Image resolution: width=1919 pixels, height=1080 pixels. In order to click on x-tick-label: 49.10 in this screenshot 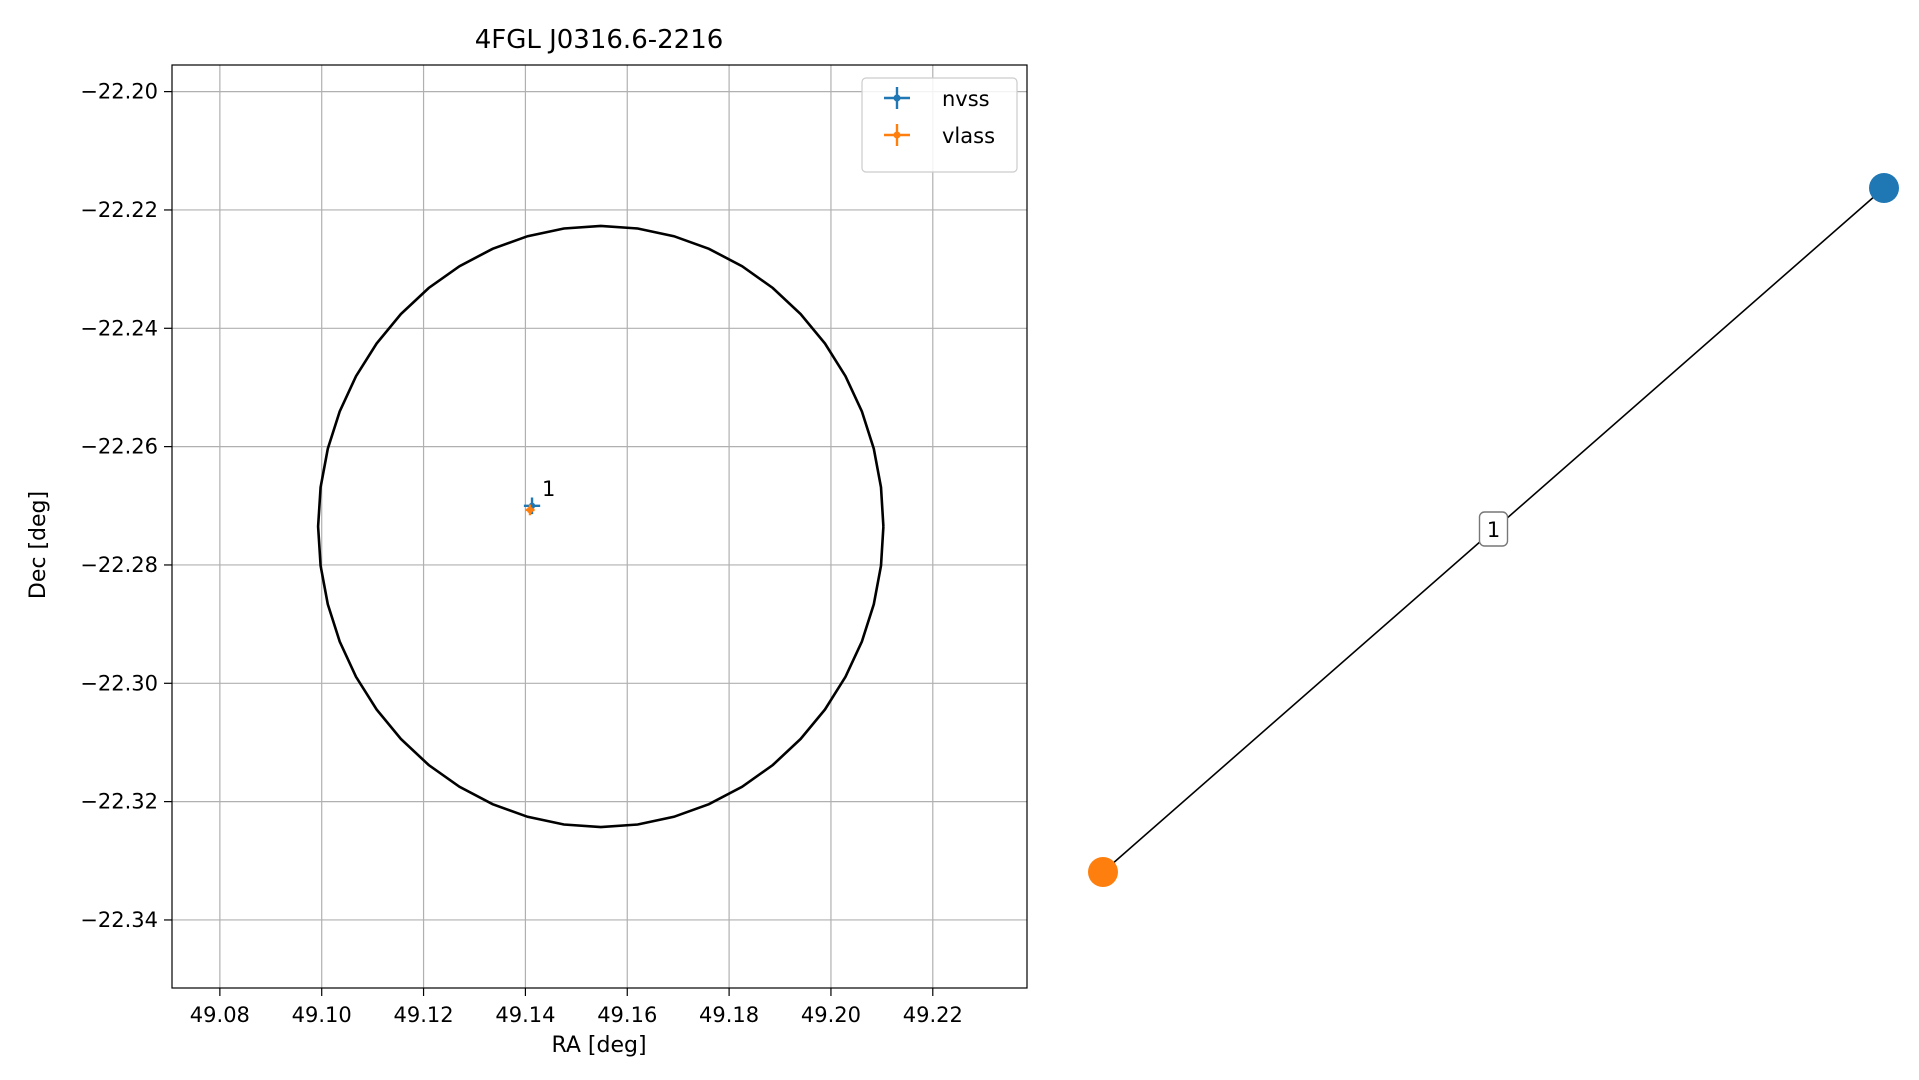, I will do `click(322, 1015)`.